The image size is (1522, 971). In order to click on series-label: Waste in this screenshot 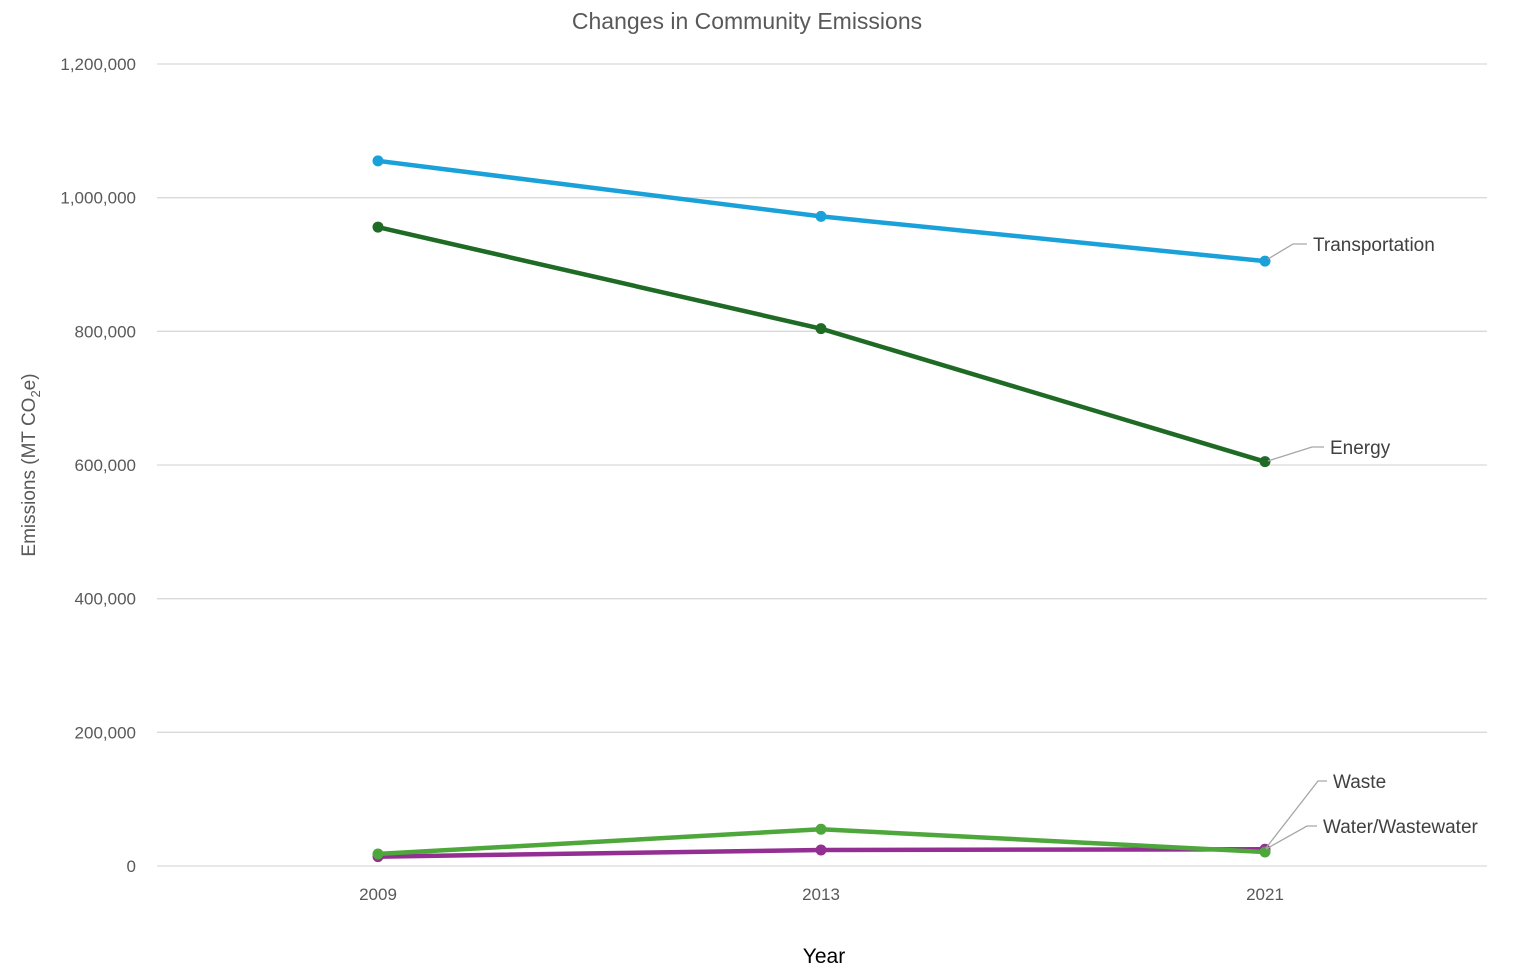, I will do `click(1359, 782)`.